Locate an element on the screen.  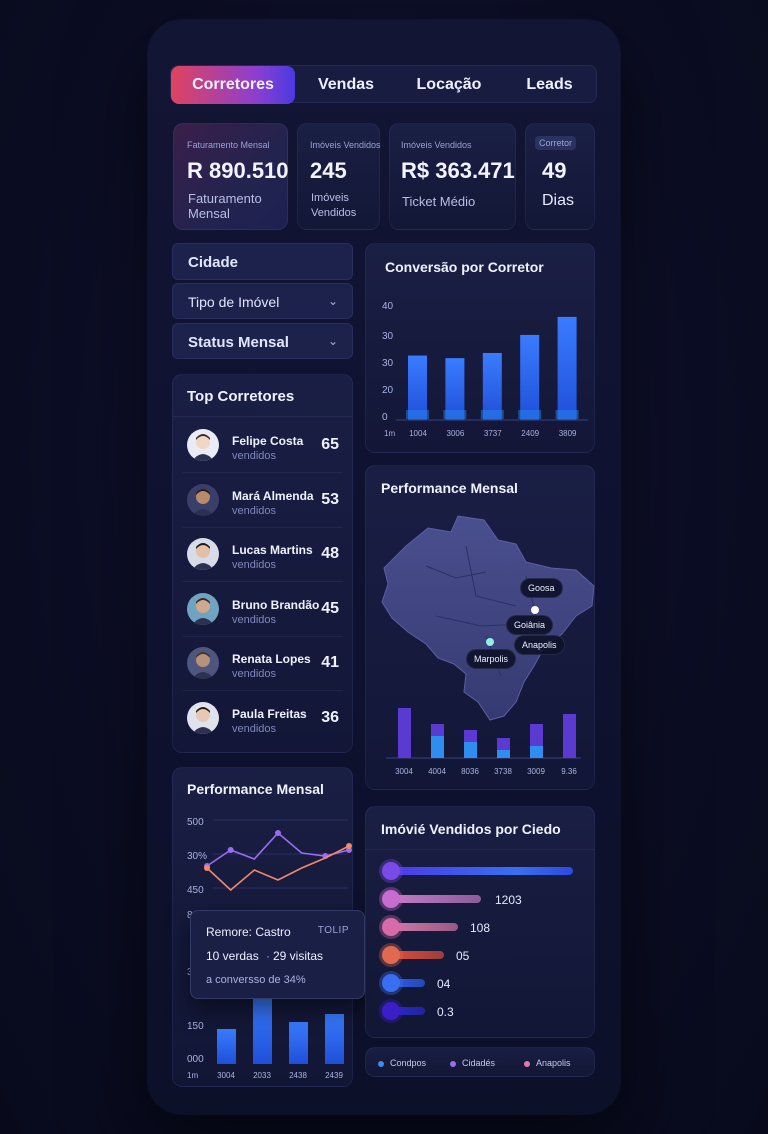
broker-count: 41 is located at coordinates (330, 662).